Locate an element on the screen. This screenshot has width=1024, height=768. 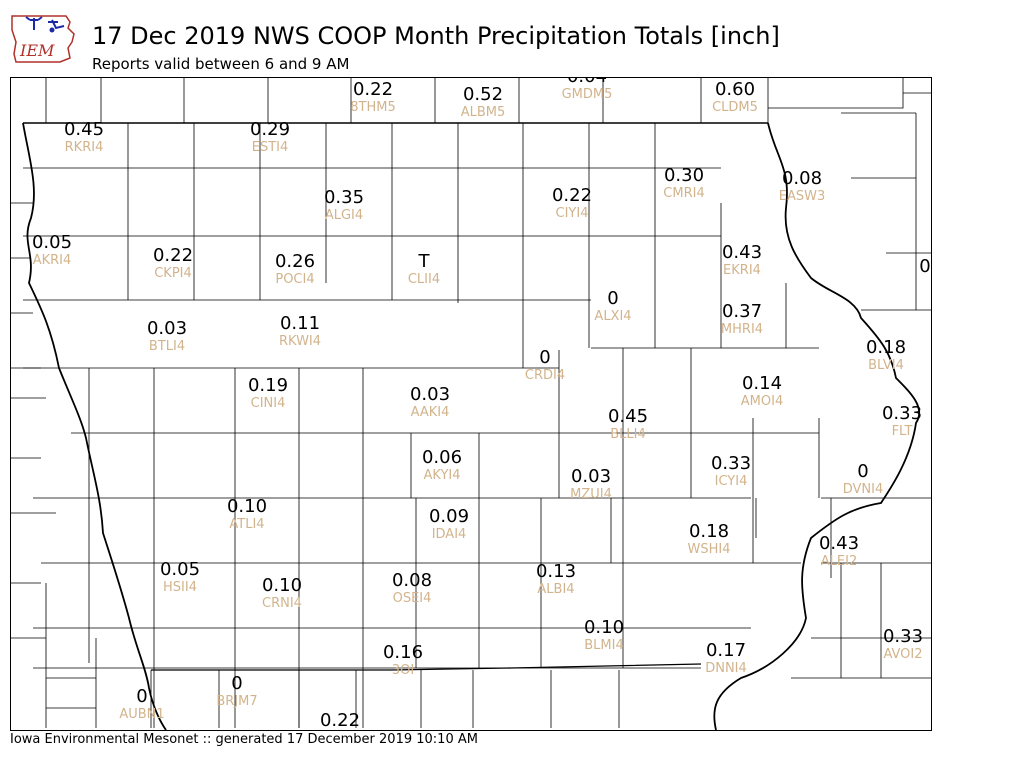
iem-logo: IEM is located at coordinates (43, 39).